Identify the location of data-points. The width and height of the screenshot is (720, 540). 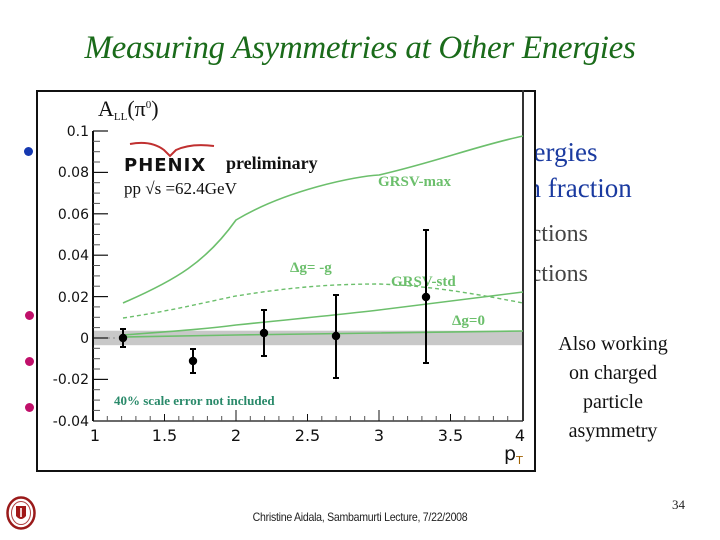
(274, 304).